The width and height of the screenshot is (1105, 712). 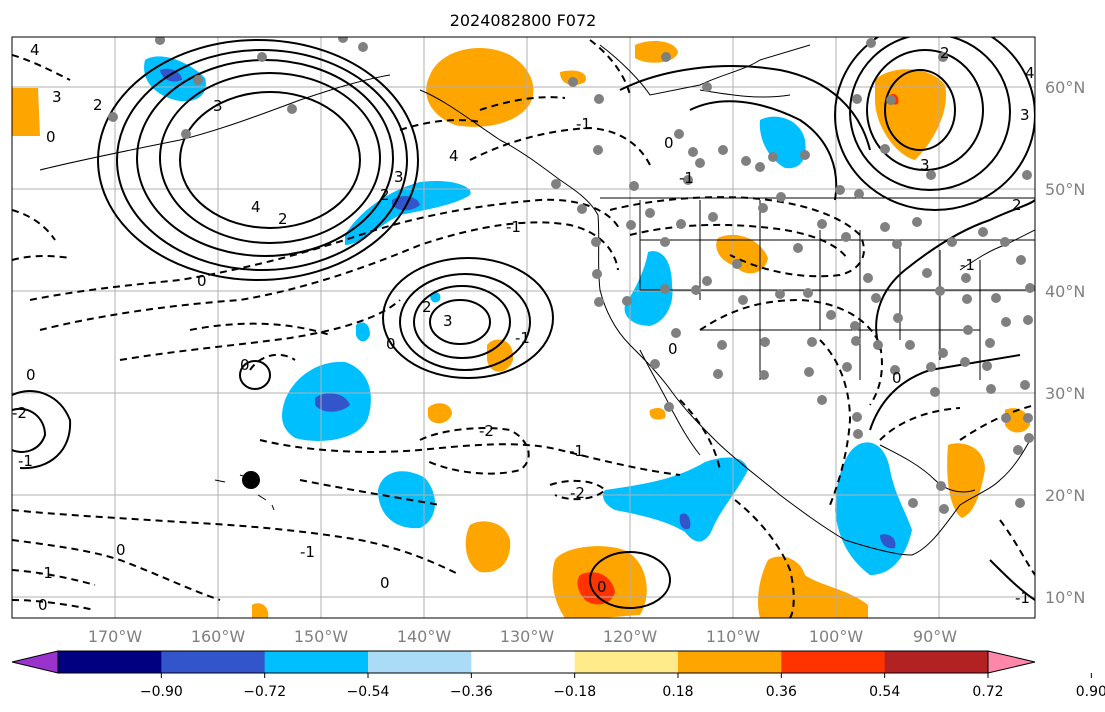 I want to click on colorbar-tick-label: 0.90, so click(x=1090, y=692).